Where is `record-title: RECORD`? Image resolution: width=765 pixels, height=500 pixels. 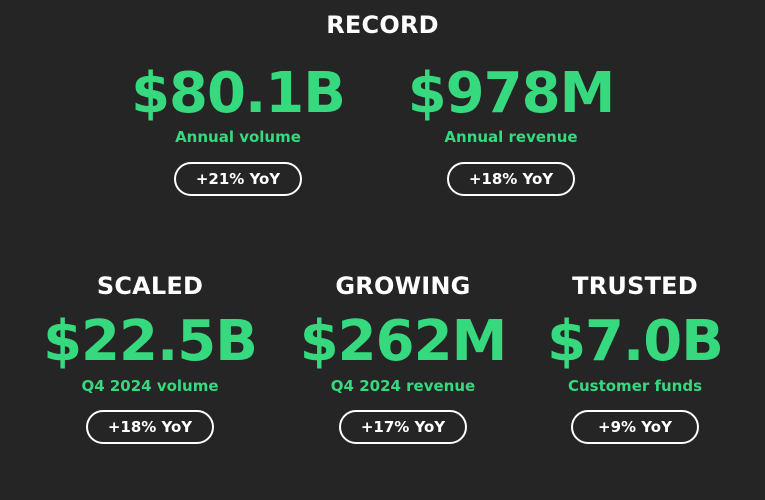
record-title: RECORD is located at coordinates (382, 25).